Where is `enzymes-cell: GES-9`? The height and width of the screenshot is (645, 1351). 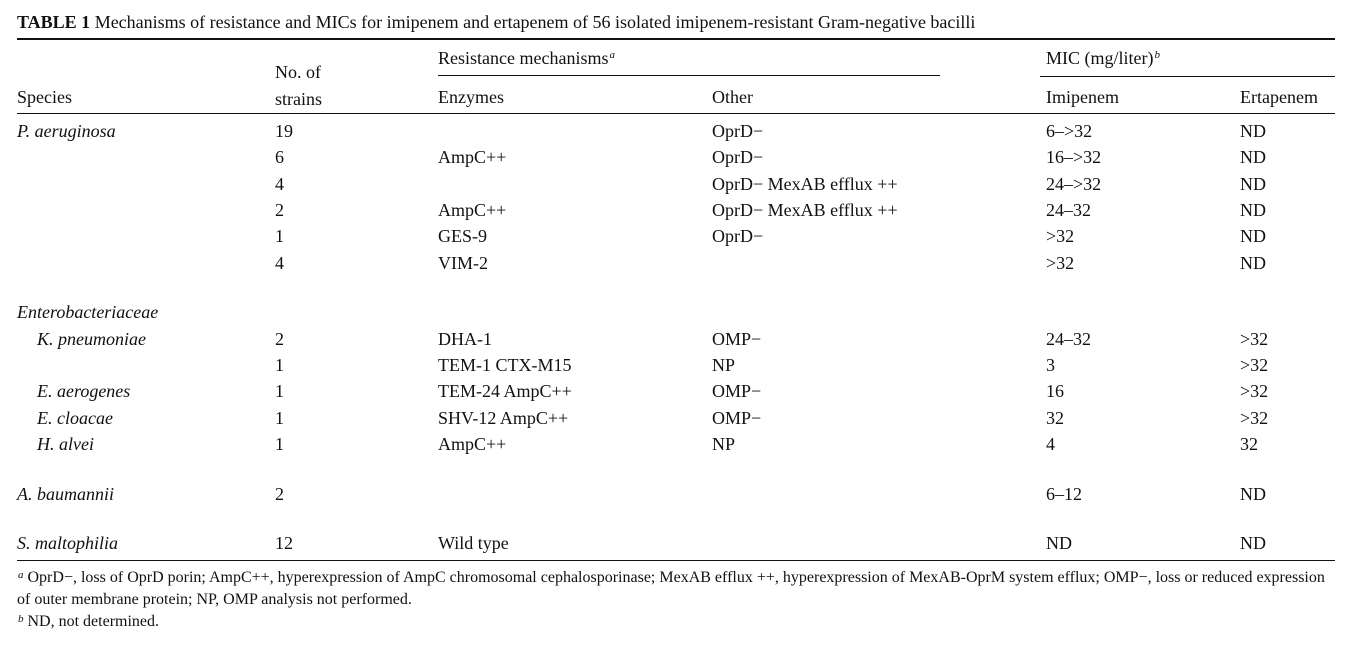 enzymes-cell: GES-9 is located at coordinates (462, 236).